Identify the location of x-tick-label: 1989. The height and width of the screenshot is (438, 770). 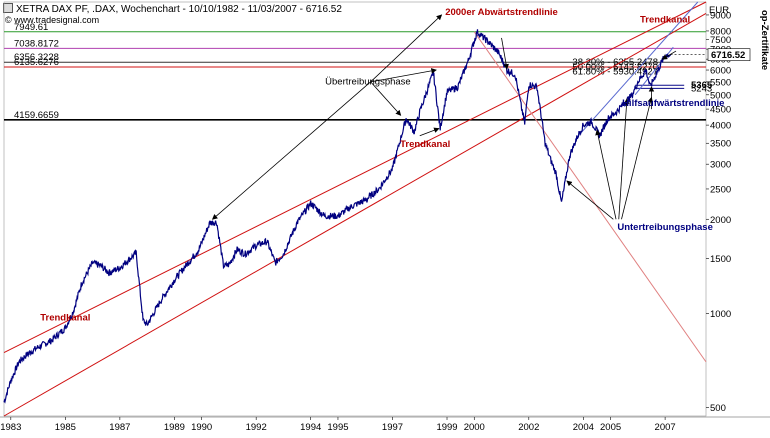
(174, 427).